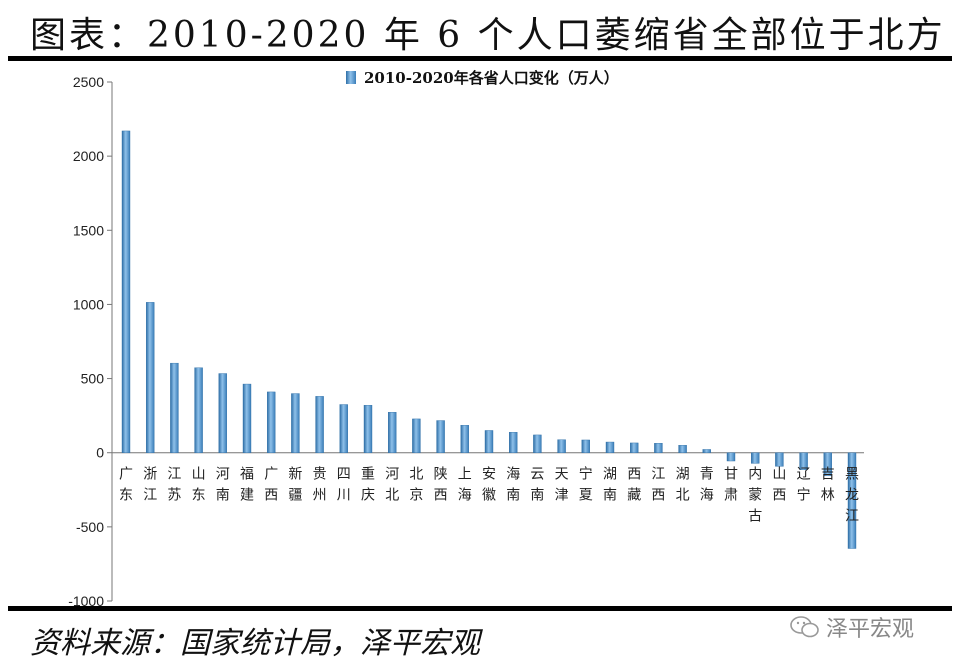 The height and width of the screenshot is (669, 960). I want to click on category-label: 青海, so click(707, 485).